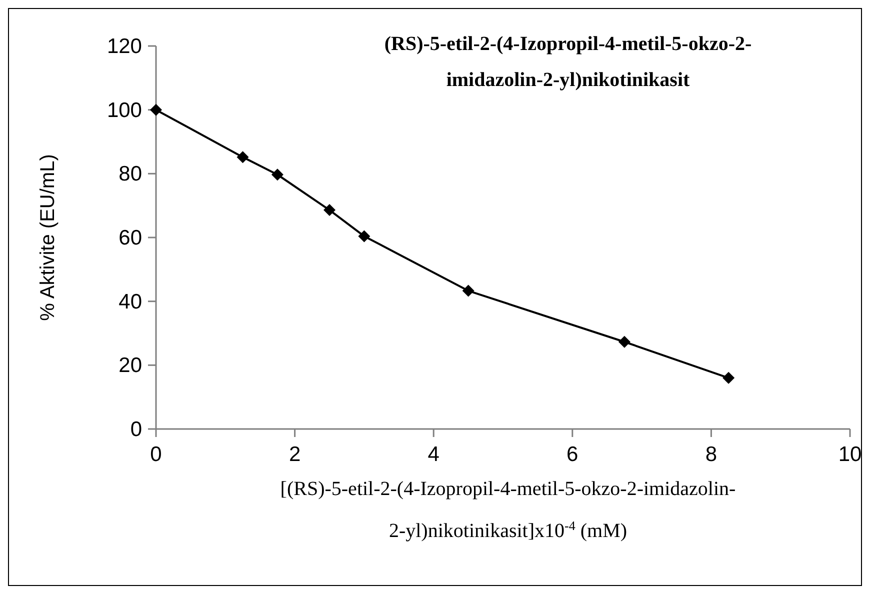 Image resolution: width=870 pixels, height=594 pixels. I want to click on y-tick-label: 100, so click(124, 110).